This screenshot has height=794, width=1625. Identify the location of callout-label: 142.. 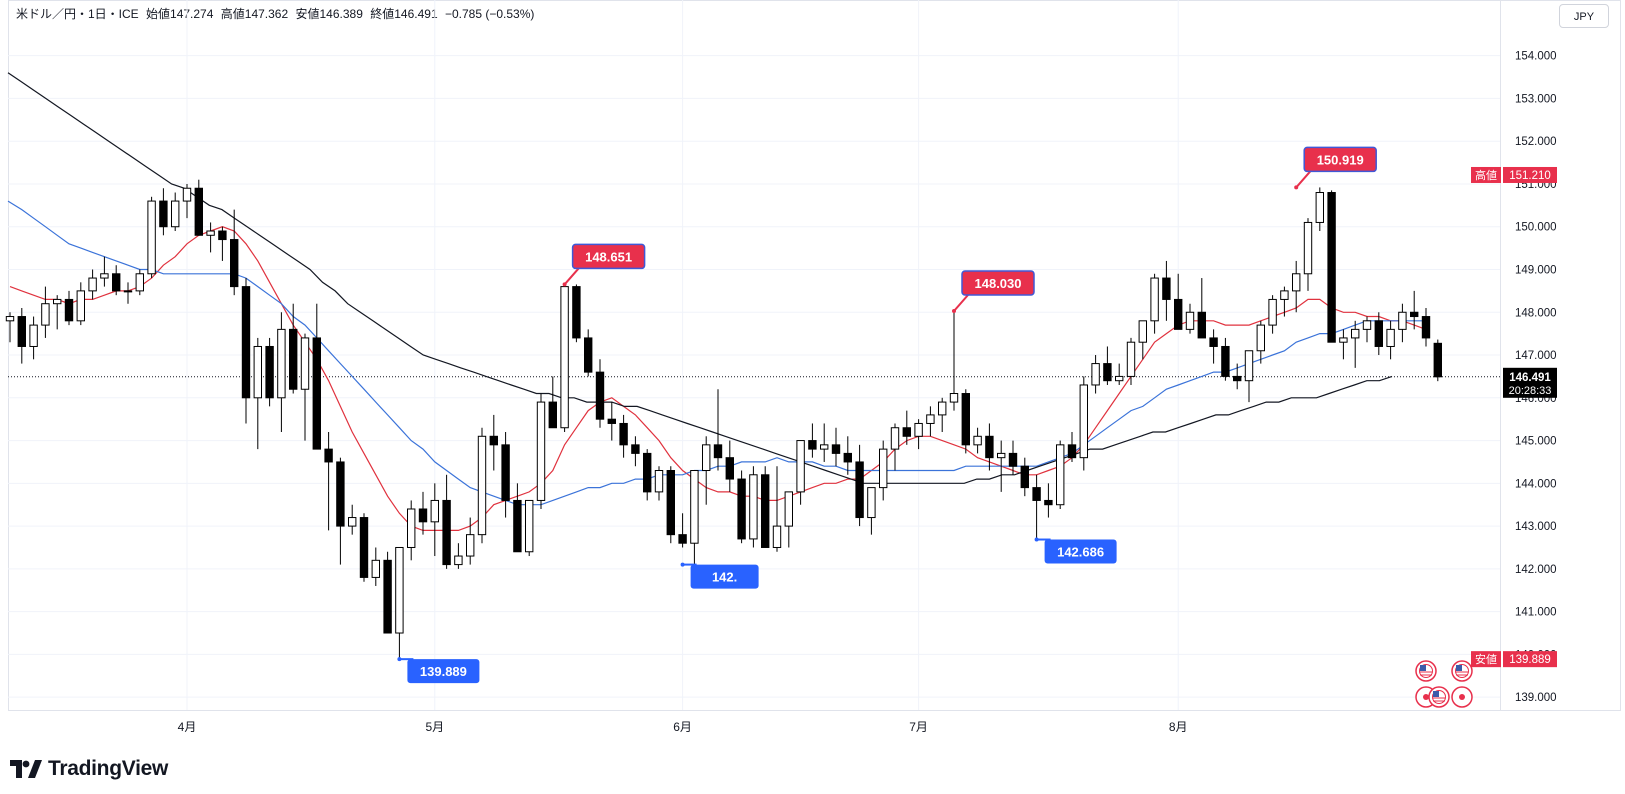
(724, 577).